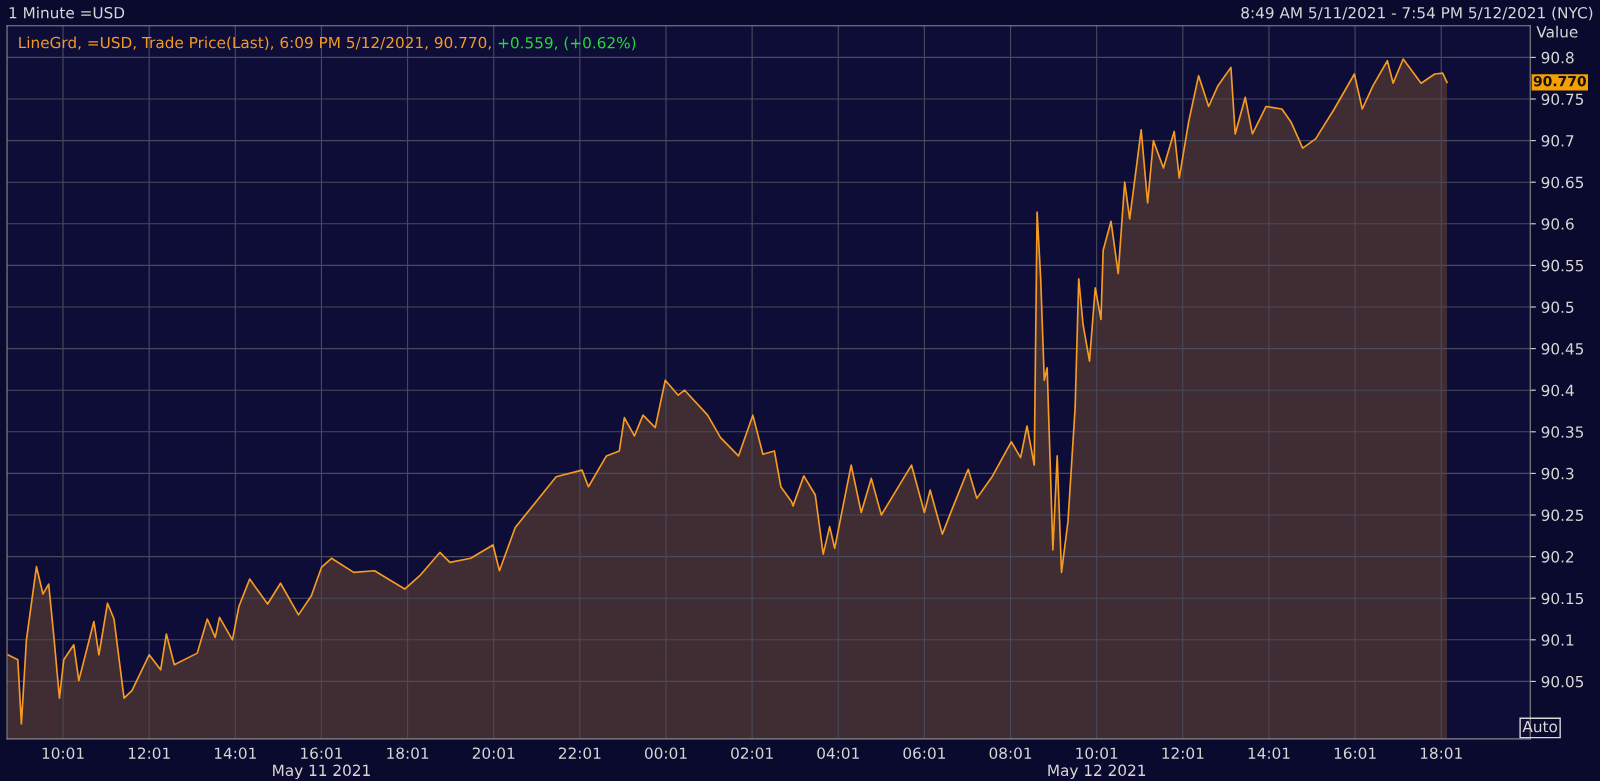 This screenshot has width=1600, height=781. Describe the element at coordinates (1417, 13) in the screenshot. I see `text: 8:49 AM 5/11/2021 - 7:54 PM 5/12/2021 (NYC)` at that location.